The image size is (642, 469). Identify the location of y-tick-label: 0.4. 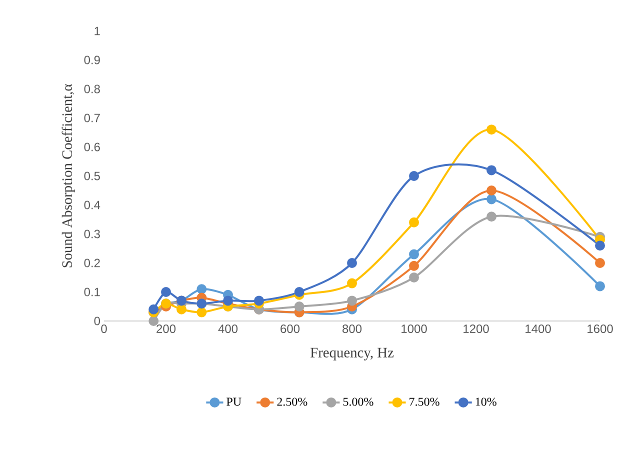
(92, 205).